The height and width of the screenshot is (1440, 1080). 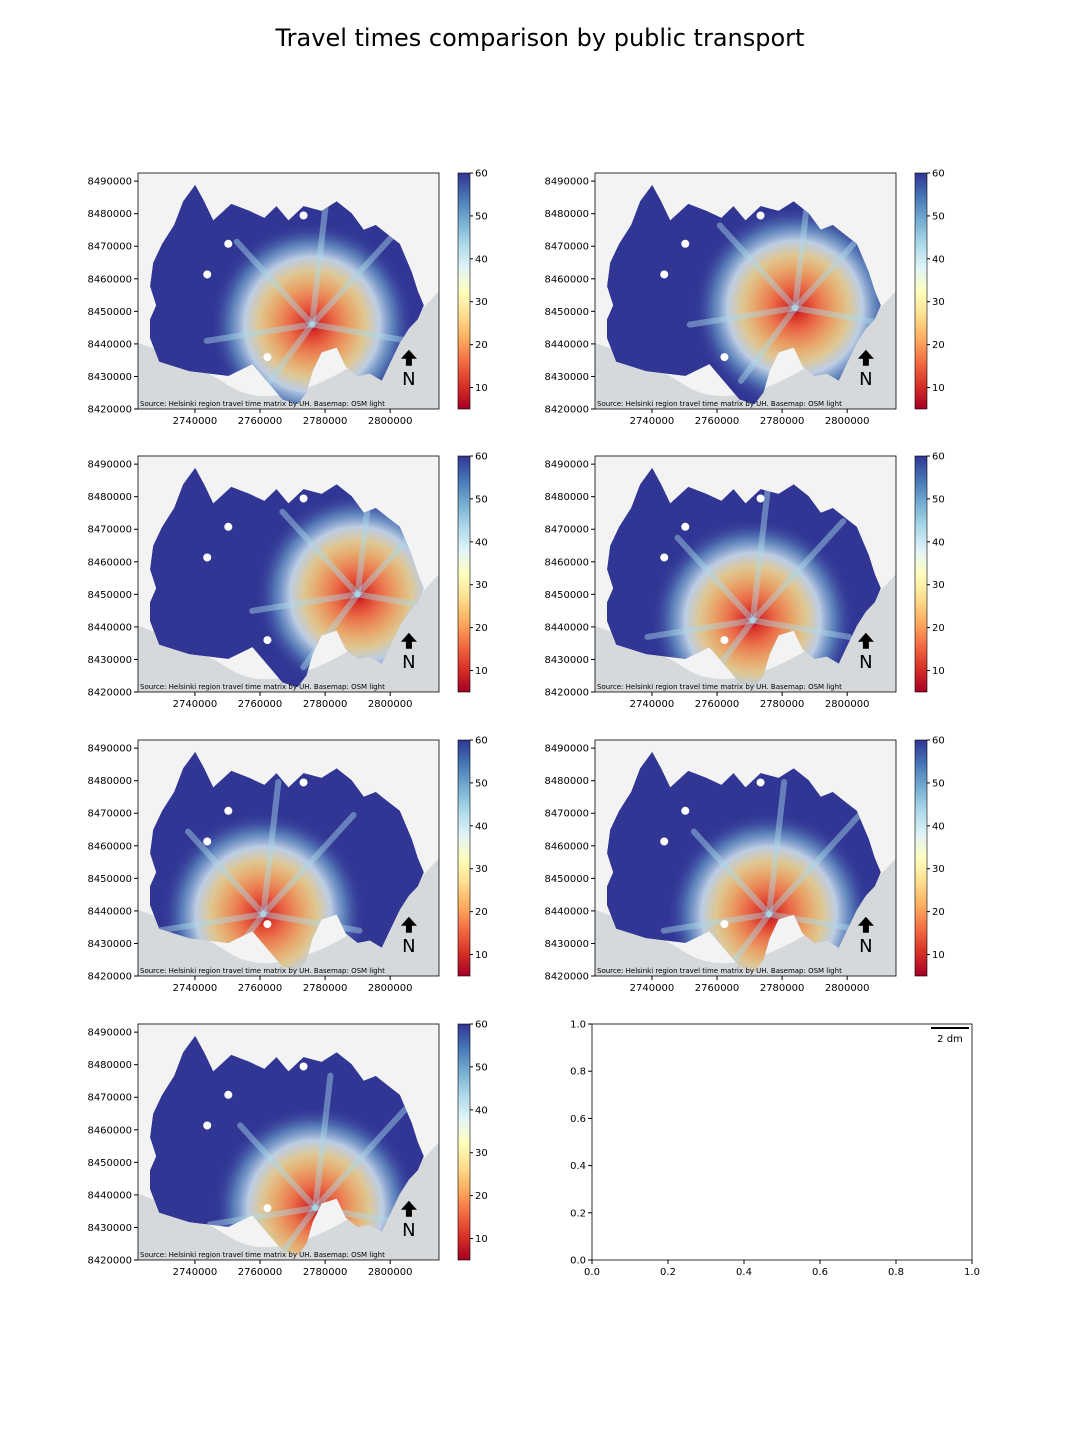 What do you see at coordinates (896, 1272) in the screenshot?
I see `x-tick-label: 0.8` at bounding box center [896, 1272].